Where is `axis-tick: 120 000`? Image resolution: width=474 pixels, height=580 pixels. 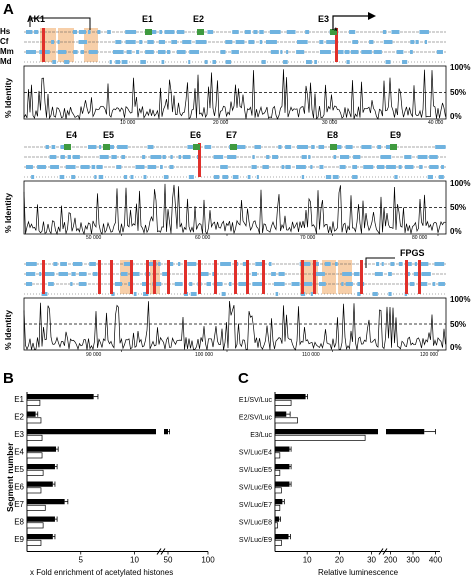
axis-tick: 120 000 is located at coordinates (429, 355).